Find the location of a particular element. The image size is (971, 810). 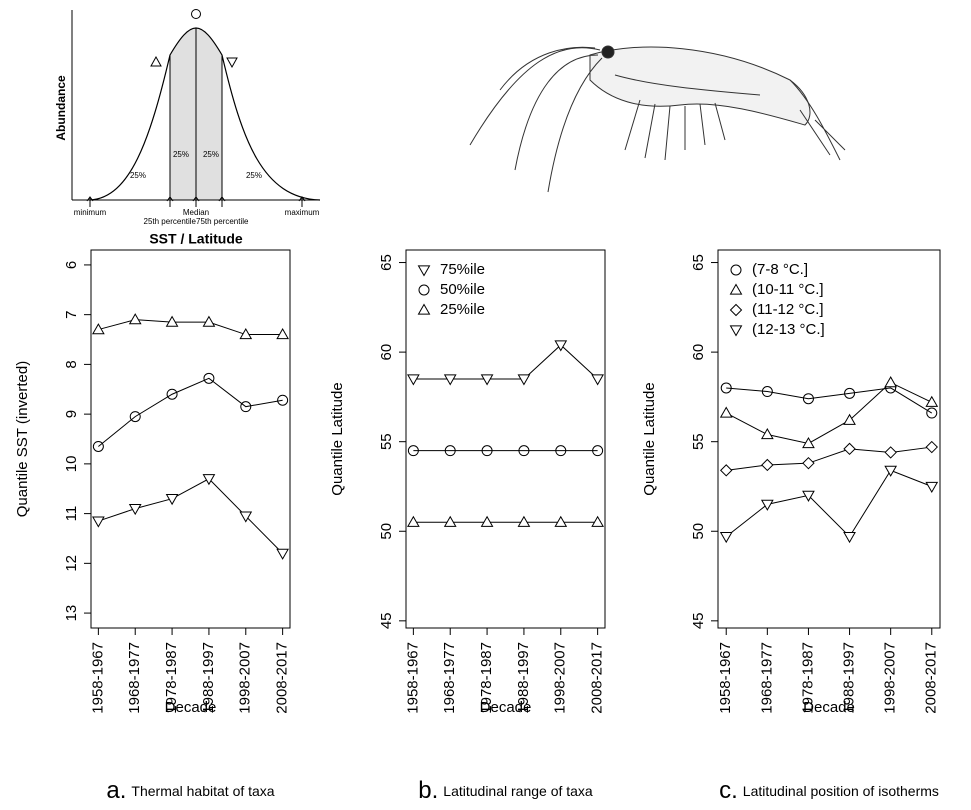

arrows is located at coordinates (196, 201).